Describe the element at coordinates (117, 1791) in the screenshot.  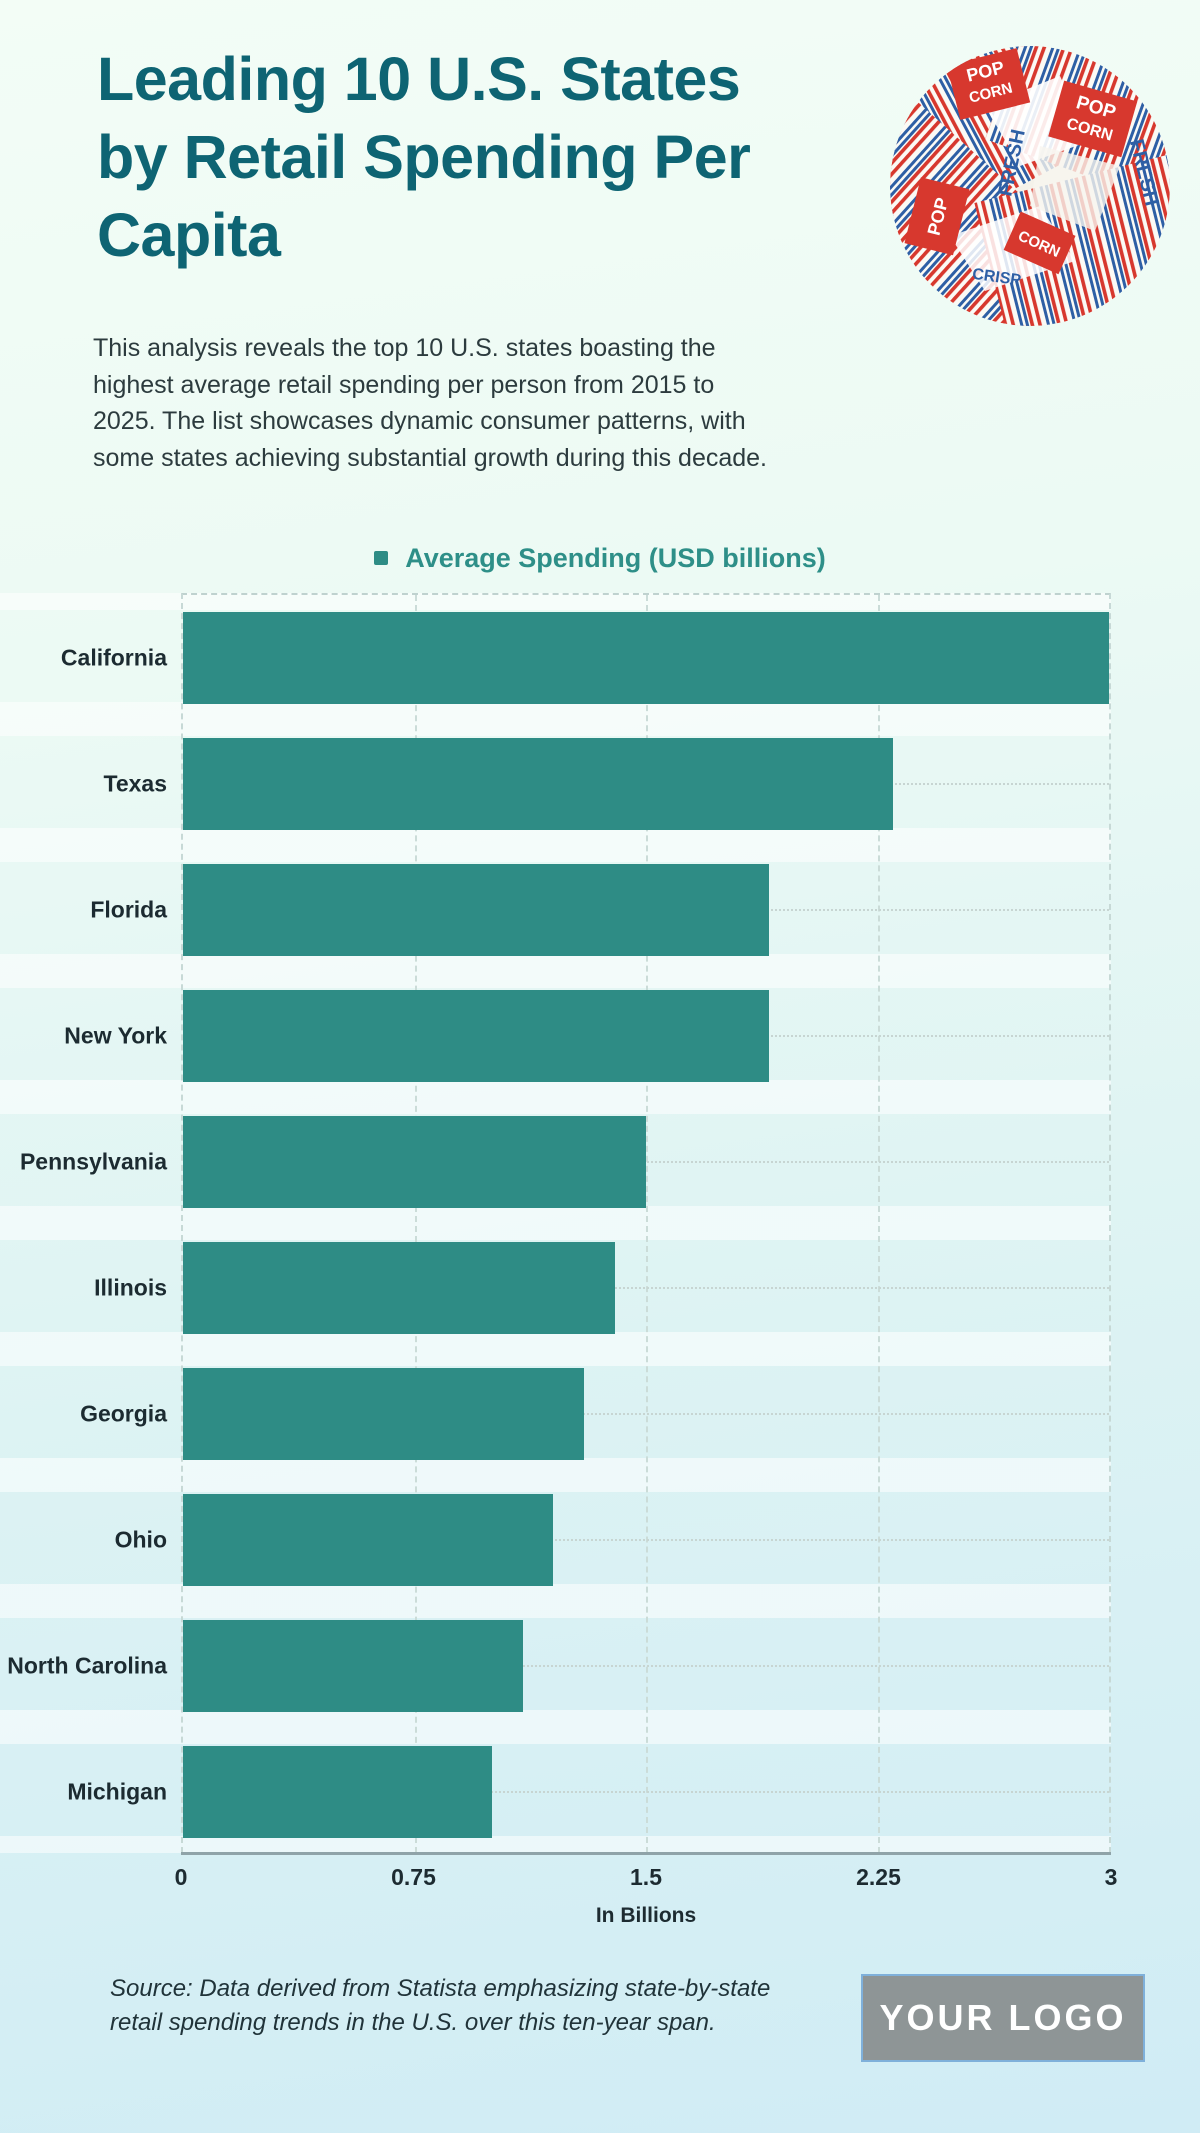
I see `category-label: Michigan` at that location.